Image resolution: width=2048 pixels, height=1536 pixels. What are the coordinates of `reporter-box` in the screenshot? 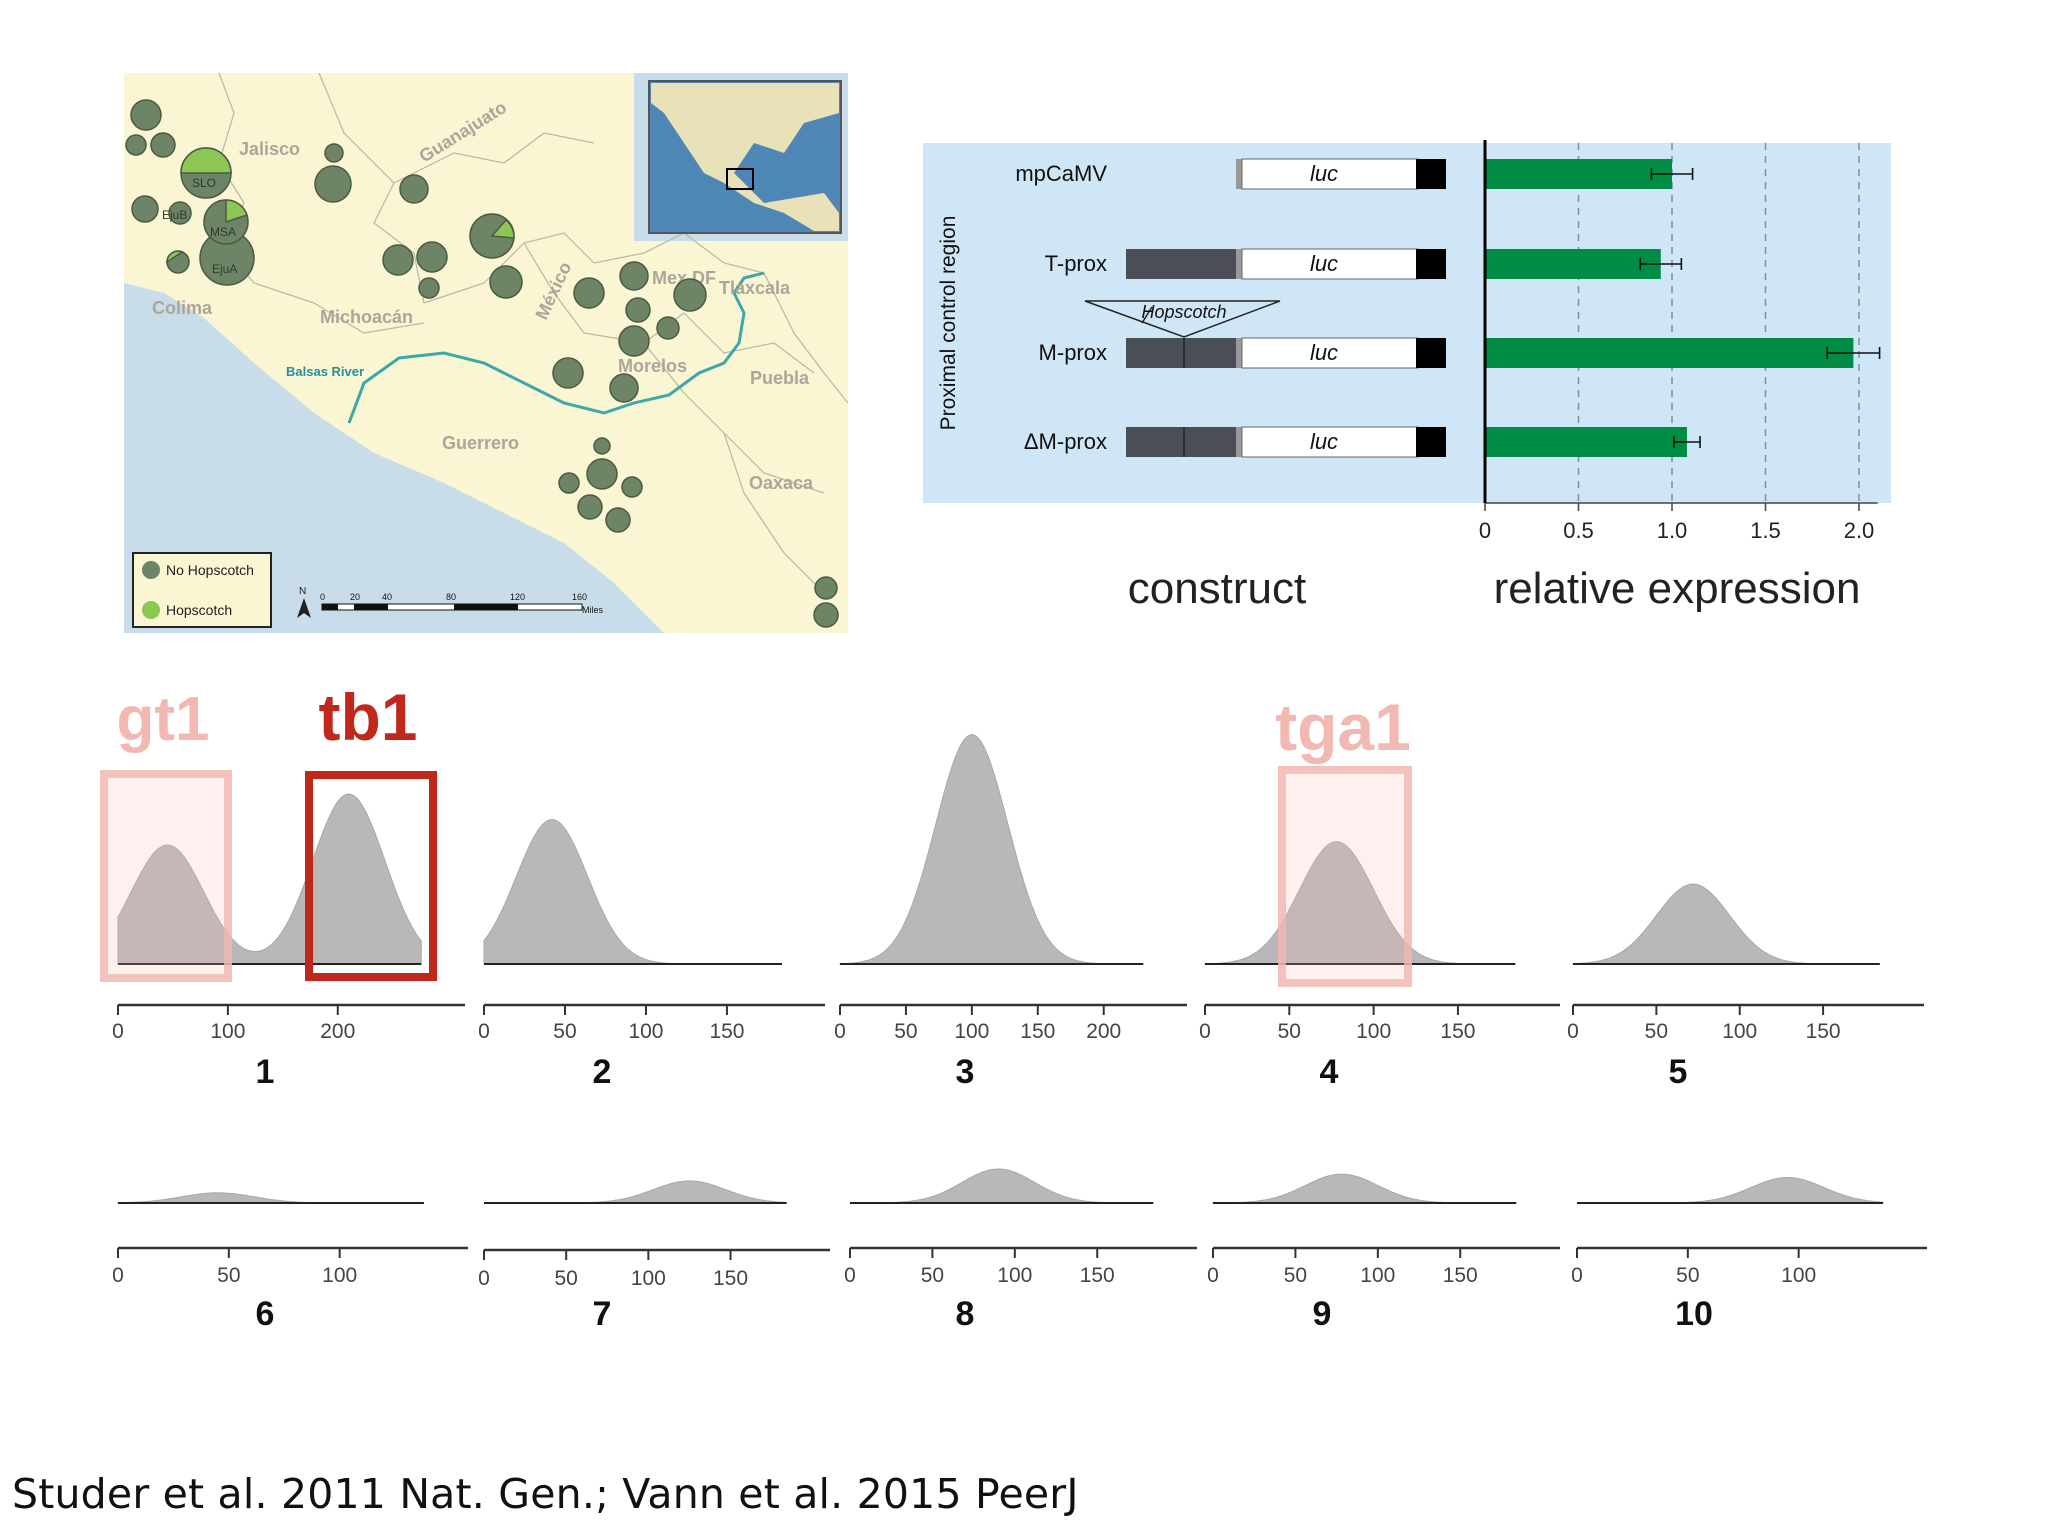 It's located at (1330, 353).